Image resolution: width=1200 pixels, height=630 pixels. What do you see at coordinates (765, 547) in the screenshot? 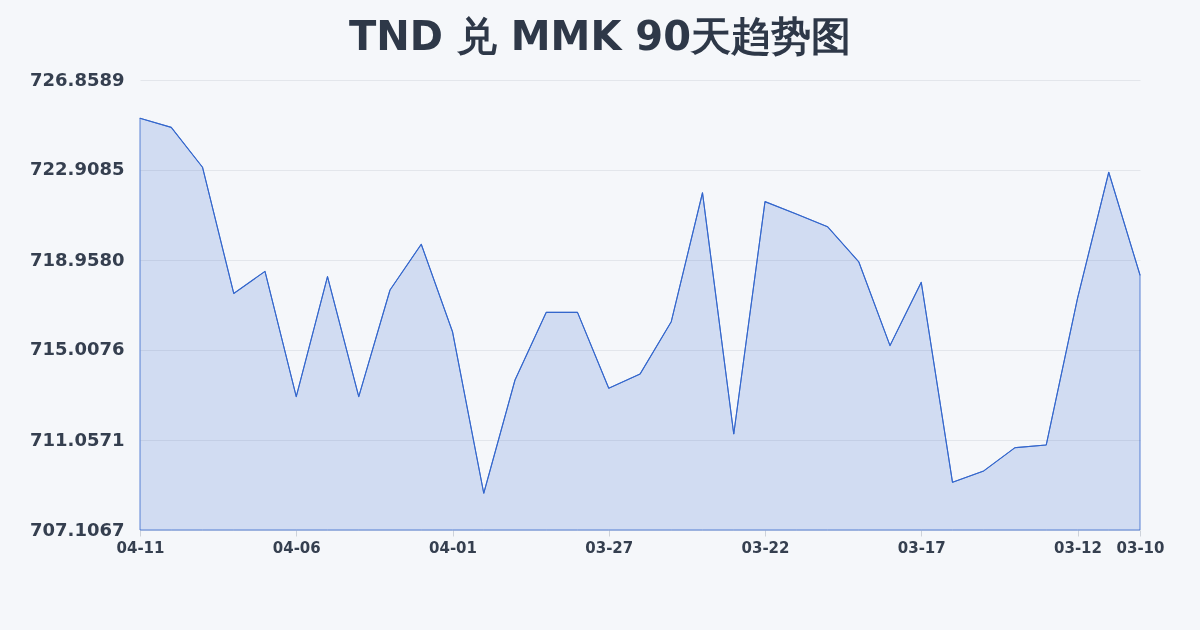
I see `x-tick-label: 03-22` at bounding box center [765, 547].